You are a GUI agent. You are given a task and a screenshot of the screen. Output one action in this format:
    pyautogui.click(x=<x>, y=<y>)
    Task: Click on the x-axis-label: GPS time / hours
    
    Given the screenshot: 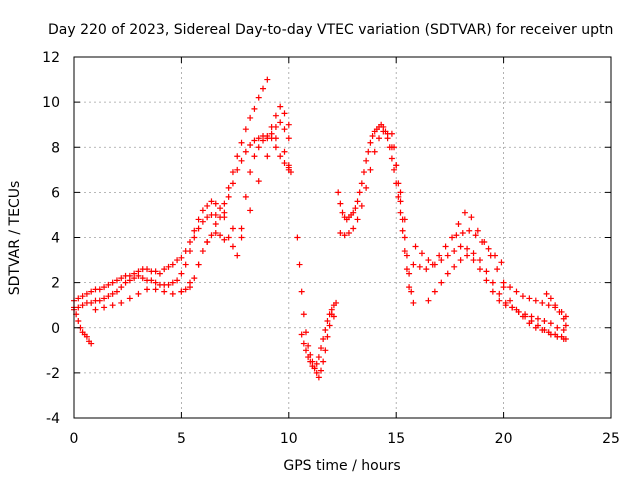 What is the action you would take?
    pyautogui.click(x=341, y=466)
    